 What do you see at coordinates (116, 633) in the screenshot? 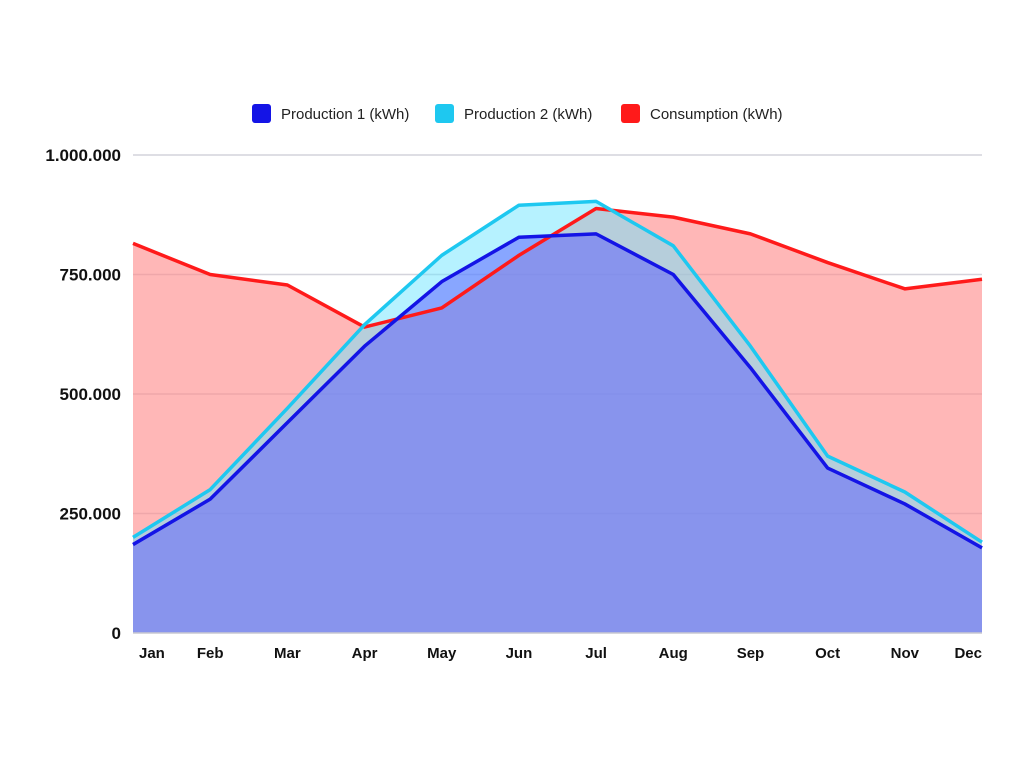
I see `y-tick-label: 0` at bounding box center [116, 633].